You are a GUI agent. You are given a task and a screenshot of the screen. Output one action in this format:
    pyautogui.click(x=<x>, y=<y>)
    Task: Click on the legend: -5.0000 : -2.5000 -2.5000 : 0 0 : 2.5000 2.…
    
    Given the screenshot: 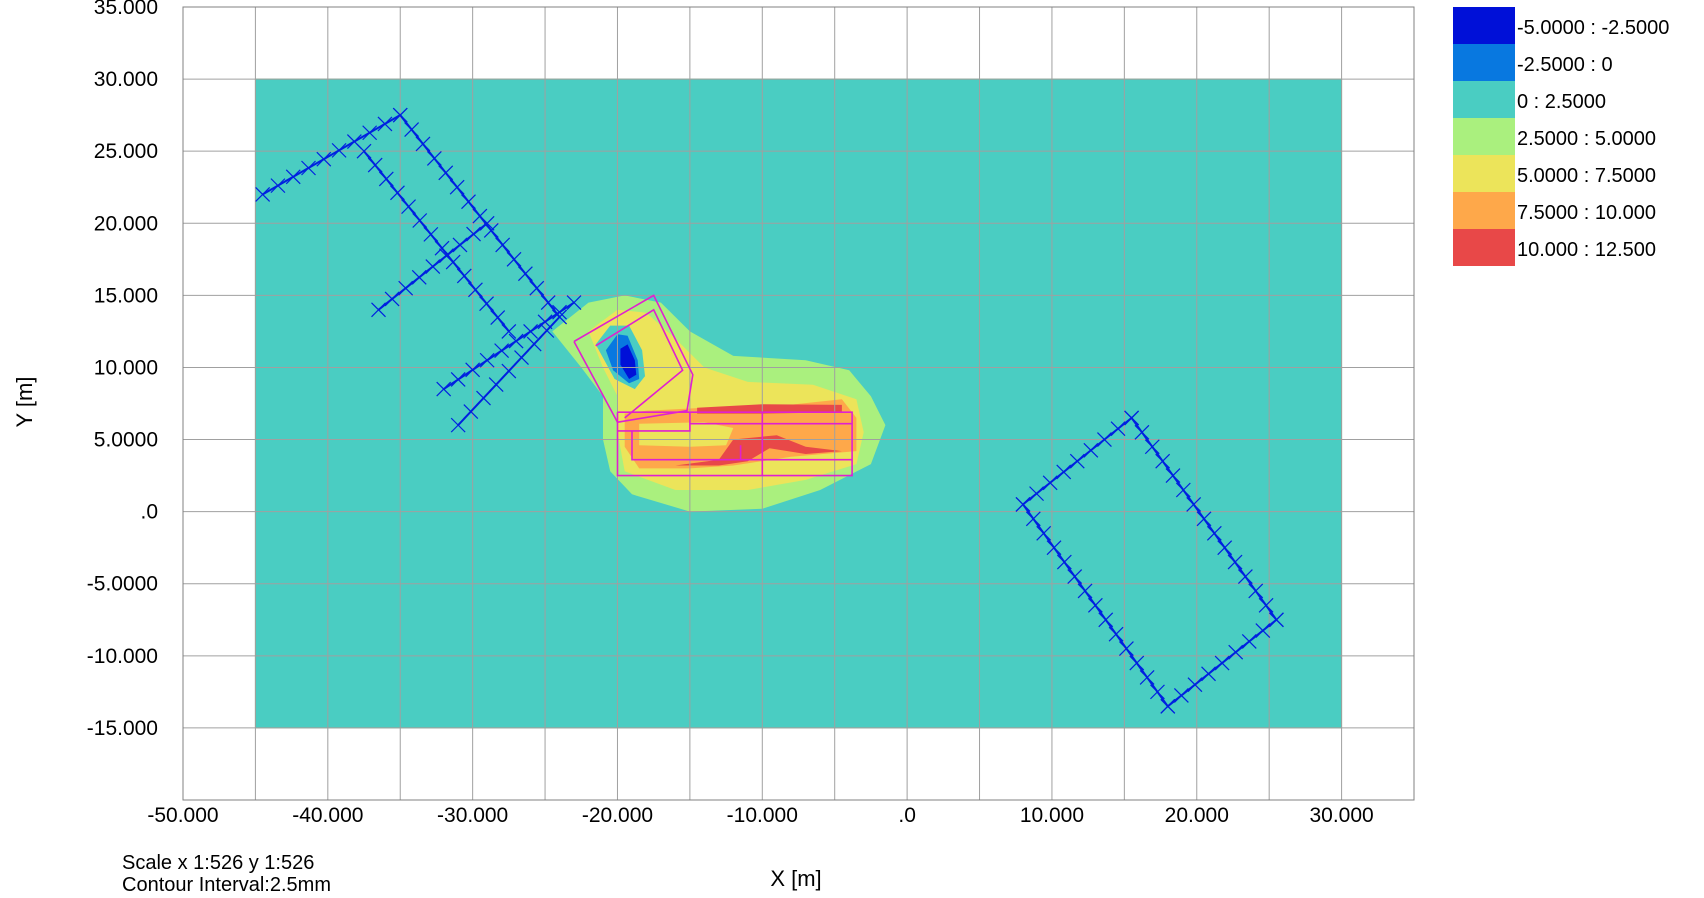 What is the action you would take?
    pyautogui.click(x=1561, y=136)
    